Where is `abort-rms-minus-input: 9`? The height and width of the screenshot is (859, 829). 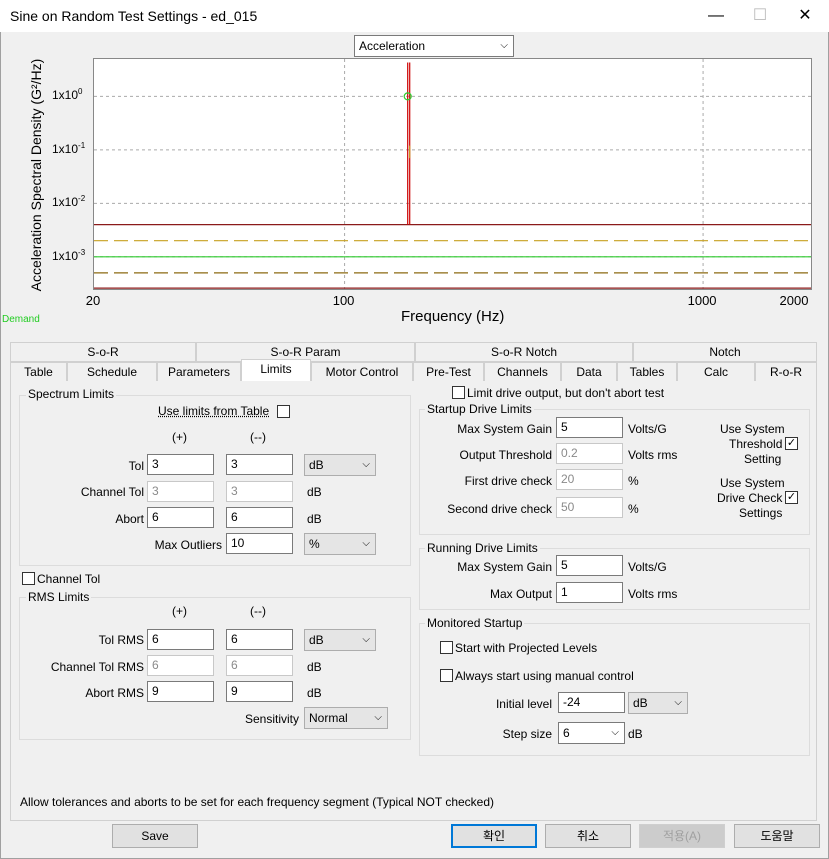 abort-rms-minus-input: 9 is located at coordinates (259, 691).